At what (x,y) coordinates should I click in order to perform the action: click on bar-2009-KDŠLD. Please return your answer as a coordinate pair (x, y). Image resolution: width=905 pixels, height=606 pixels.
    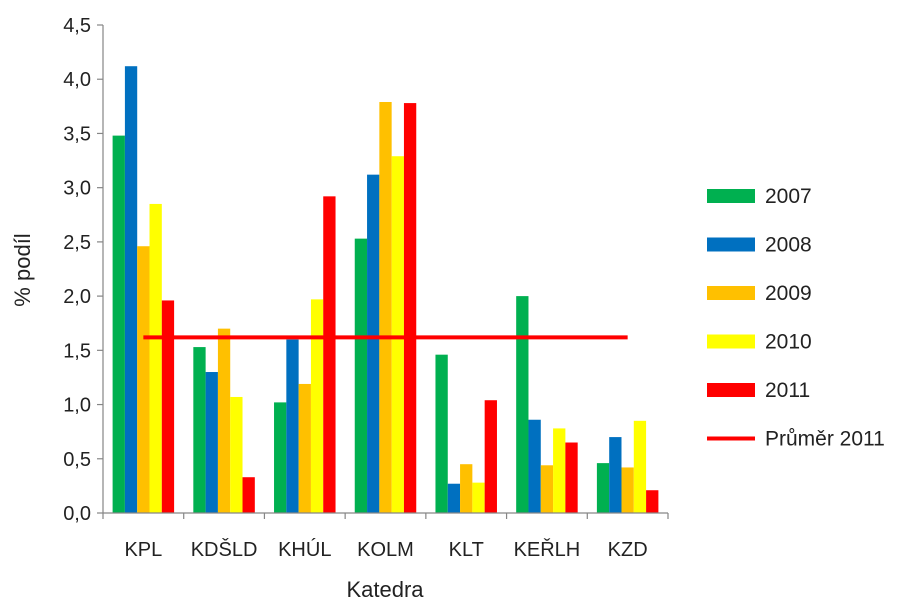
    Looking at the image, I should click on (224, 420).